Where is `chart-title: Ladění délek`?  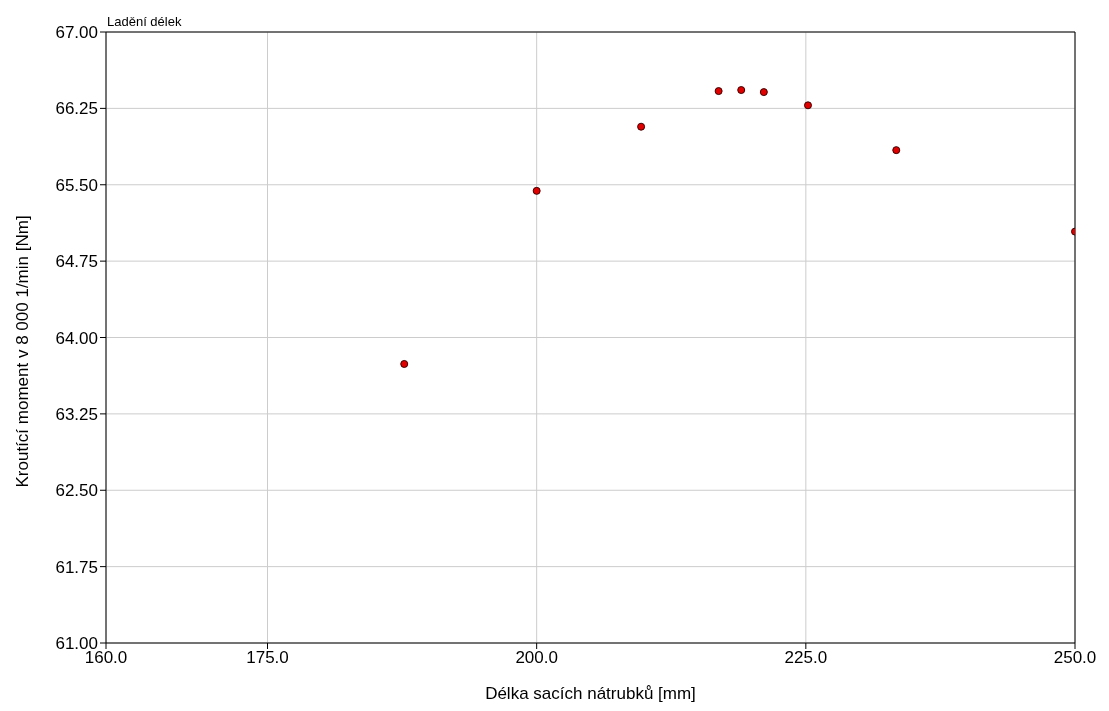
chart-title: Ladění délek is located at coordinates (144, 21).